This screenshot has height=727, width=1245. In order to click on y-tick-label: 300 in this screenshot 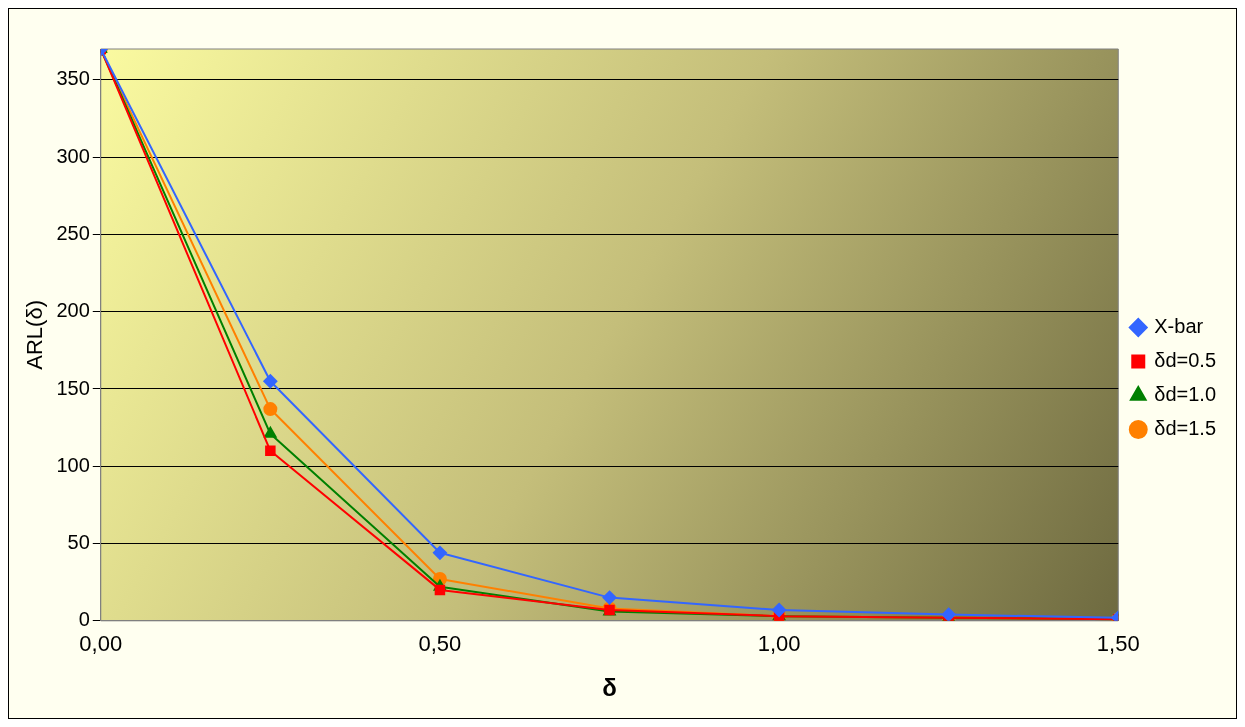, I will do `click(73, 155)`.